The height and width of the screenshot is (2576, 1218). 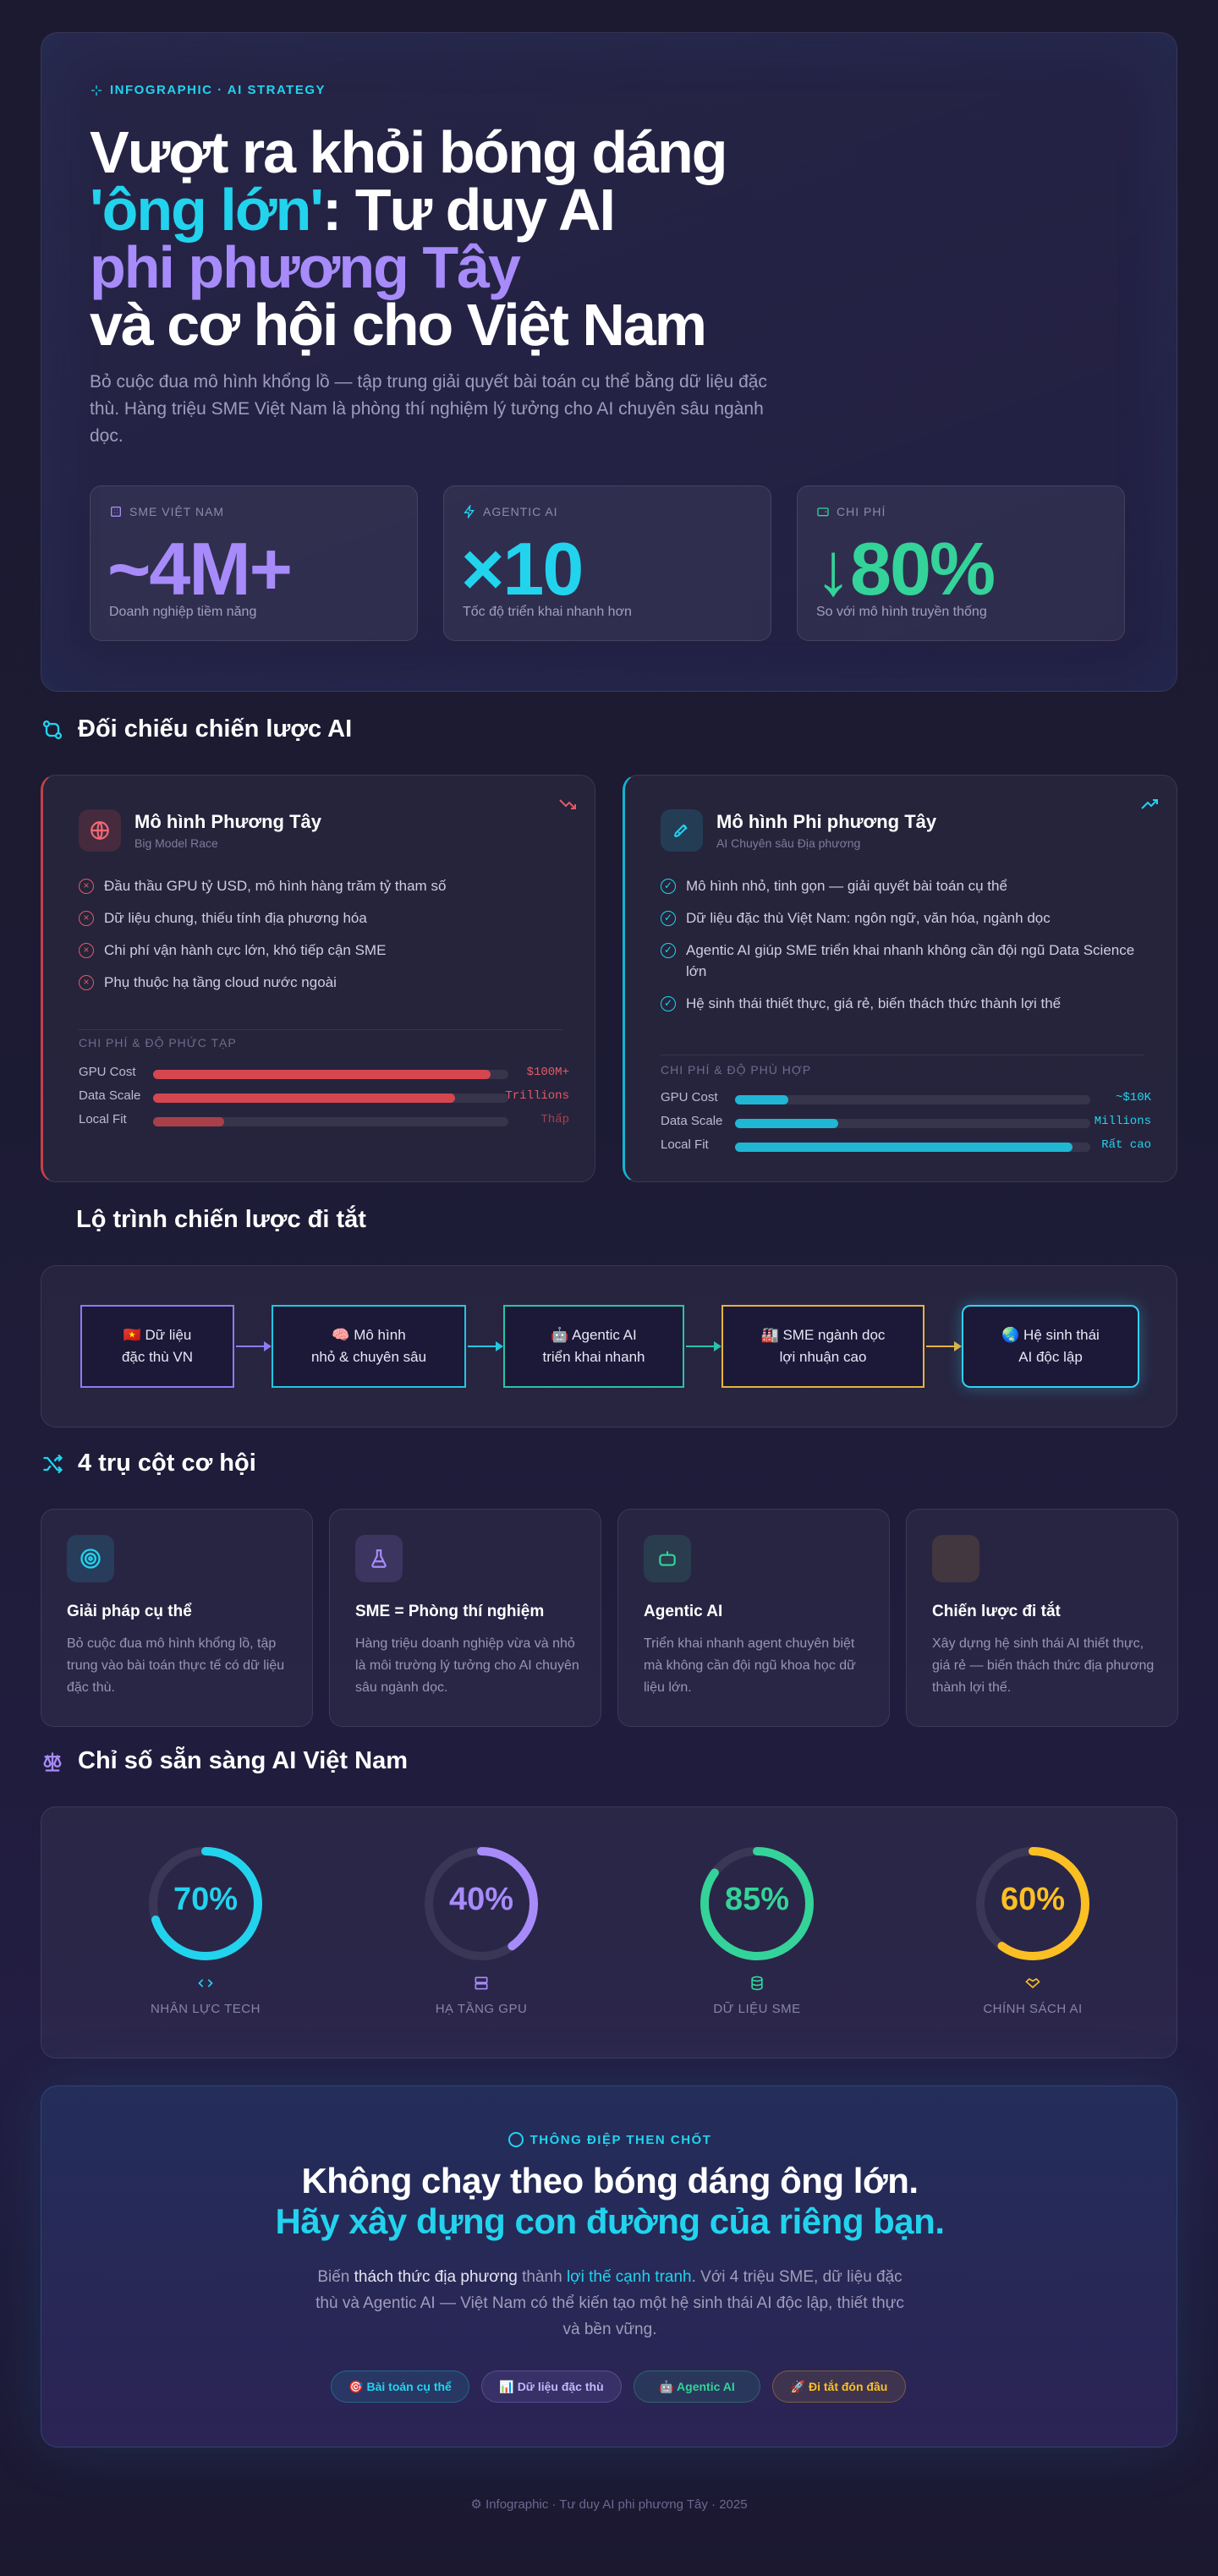 I want to click on step-line2: AI độc lập, so click(x=1051, y=1357).